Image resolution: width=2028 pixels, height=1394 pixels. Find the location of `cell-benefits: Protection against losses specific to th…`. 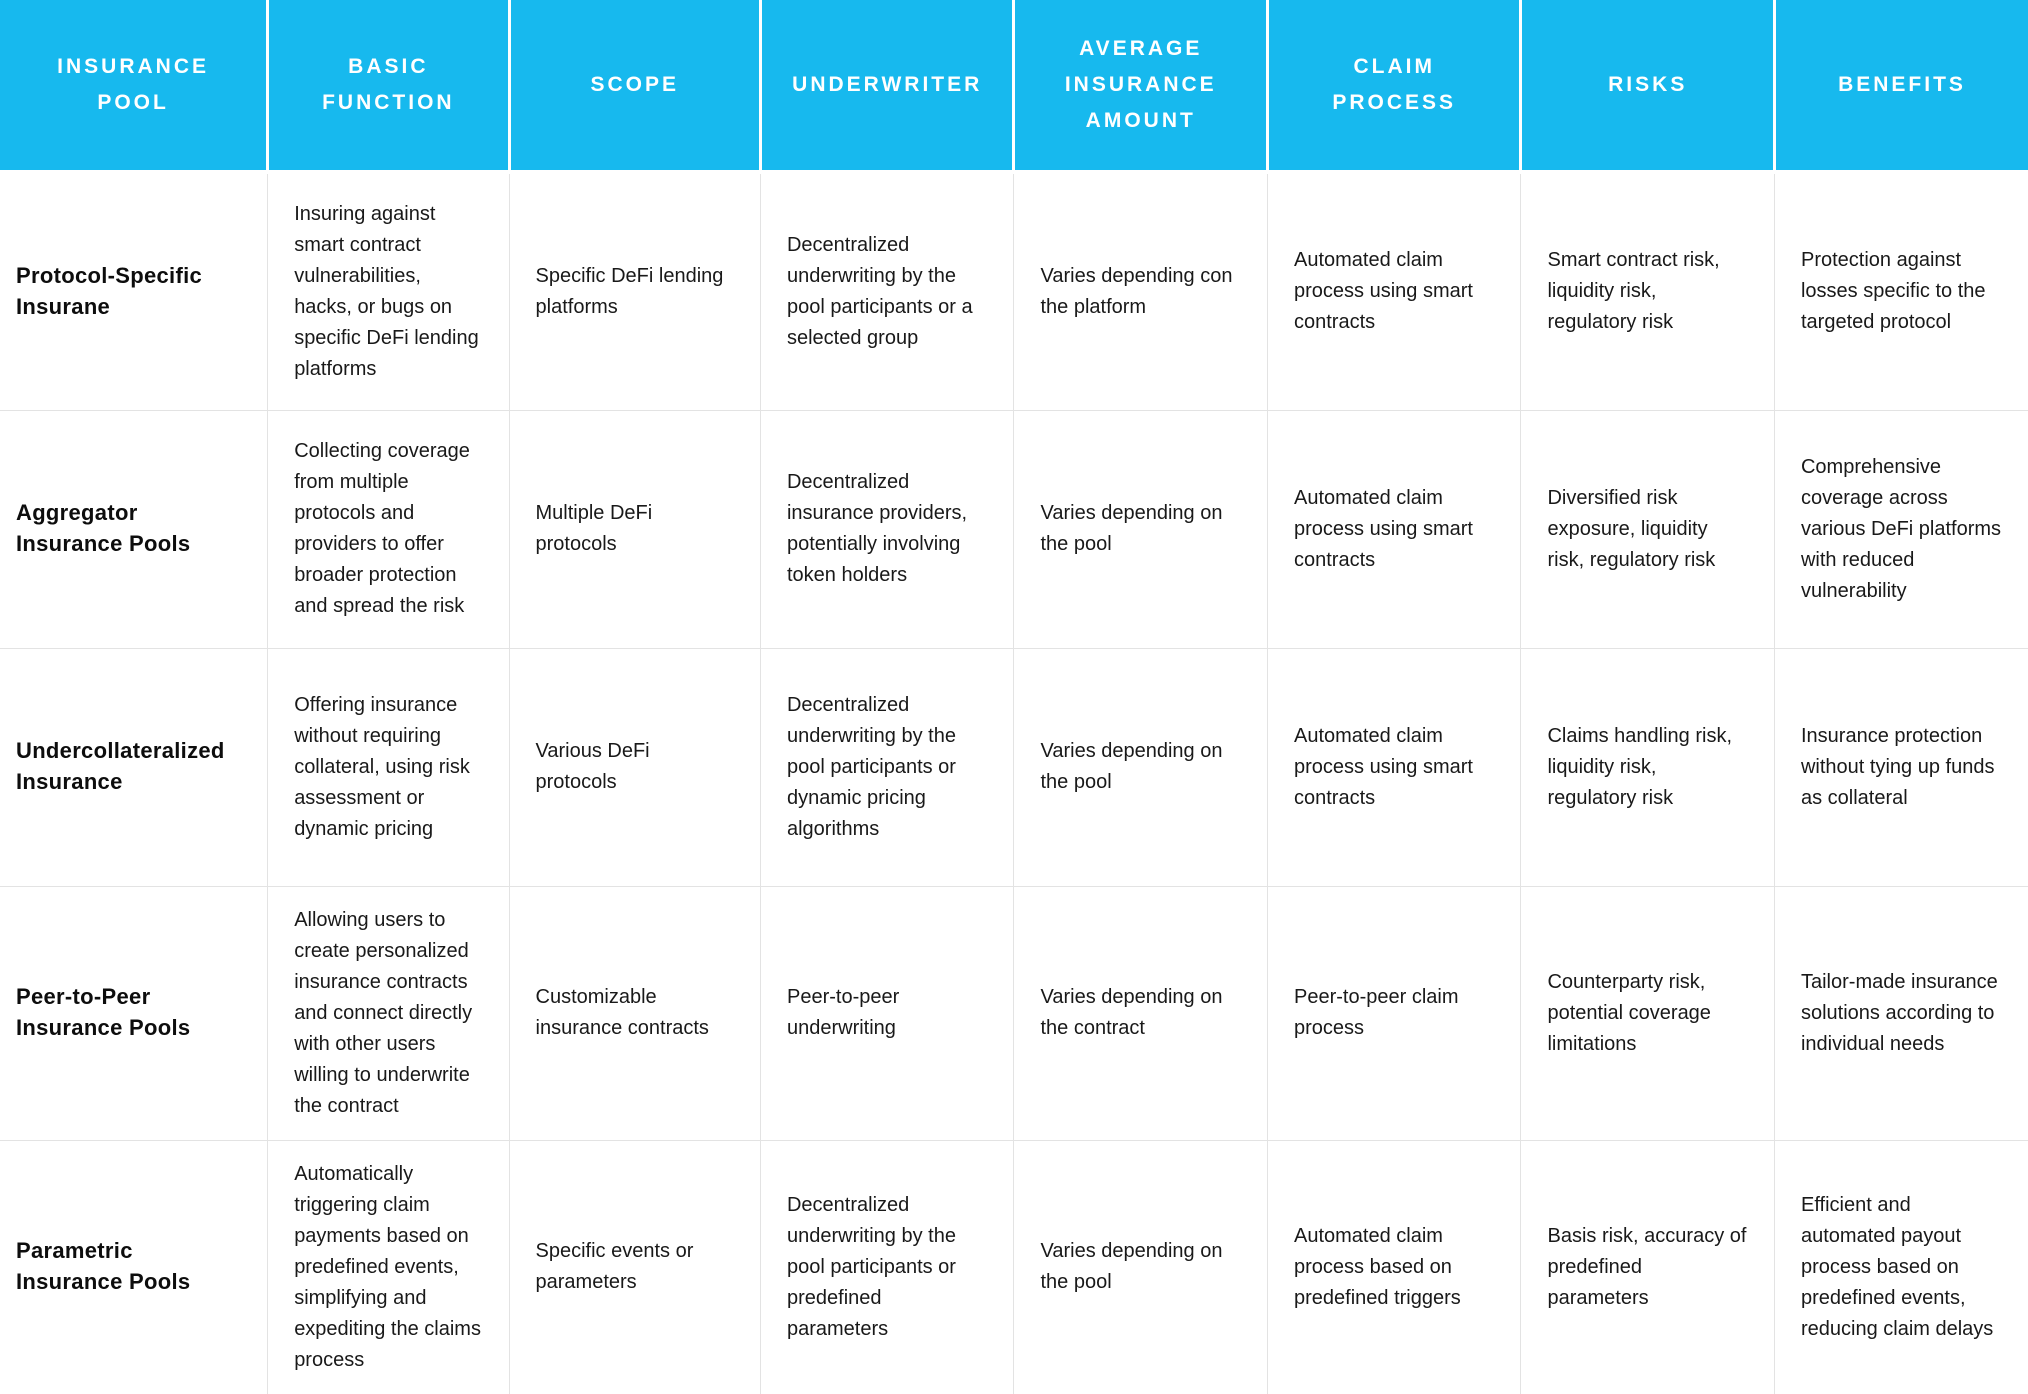

cell-benefits: Protection against losses specific to th… is located at coordinates (1900, 291).